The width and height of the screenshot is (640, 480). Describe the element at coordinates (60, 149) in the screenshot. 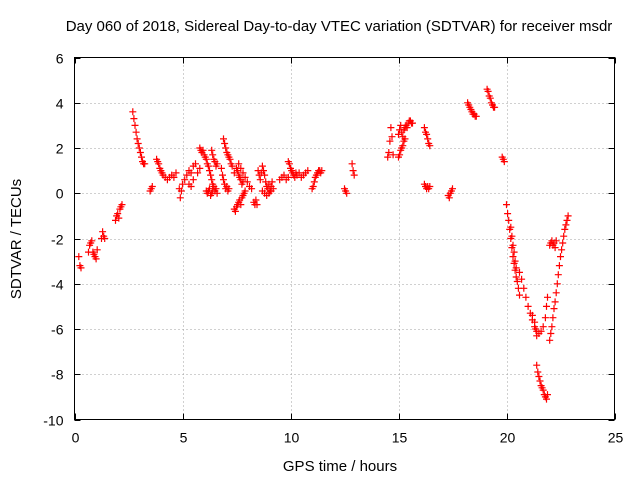

I see `y-tick-label: 2` at that location.